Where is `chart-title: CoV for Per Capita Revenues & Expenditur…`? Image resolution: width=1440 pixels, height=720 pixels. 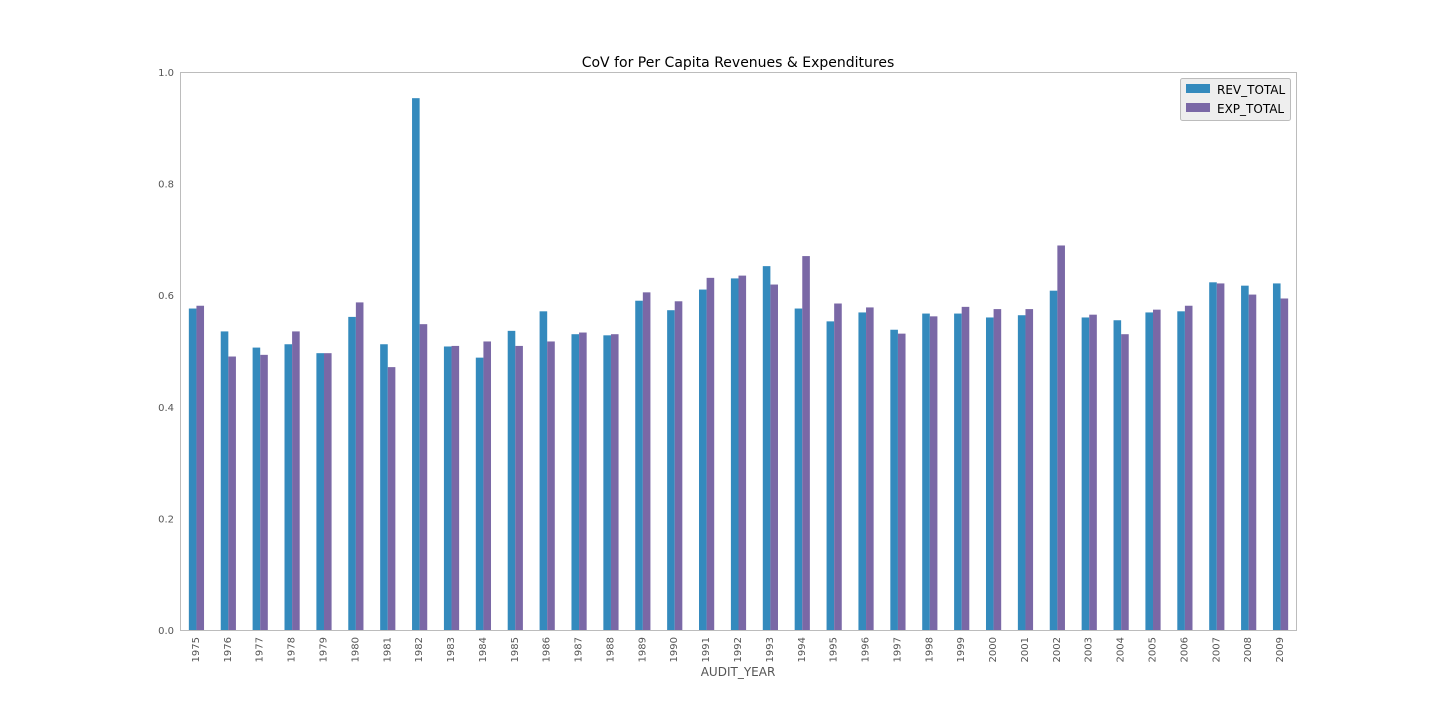
chart-title: CoV for Per Capita Revenues & Expenditur… is located at coordinates (738, 63).